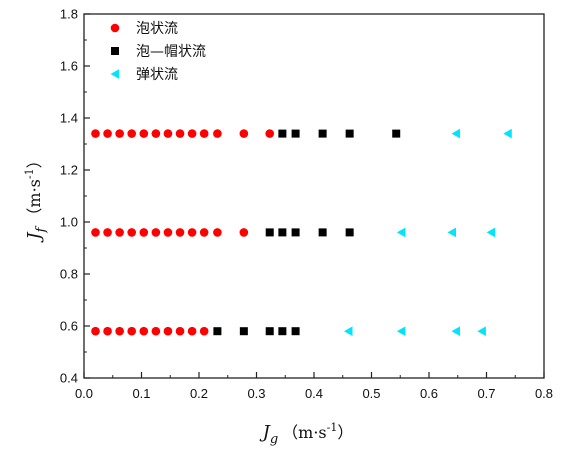 Image resolution: width=567 pixels, height=458 pixels. What do you see at coordinates (75, 196) in the screenshot?
I see `y-axis: 0.4 0.6 0.8 1.0 1.2 1.4 1.6 1.8` at bounding box center [75, 196].